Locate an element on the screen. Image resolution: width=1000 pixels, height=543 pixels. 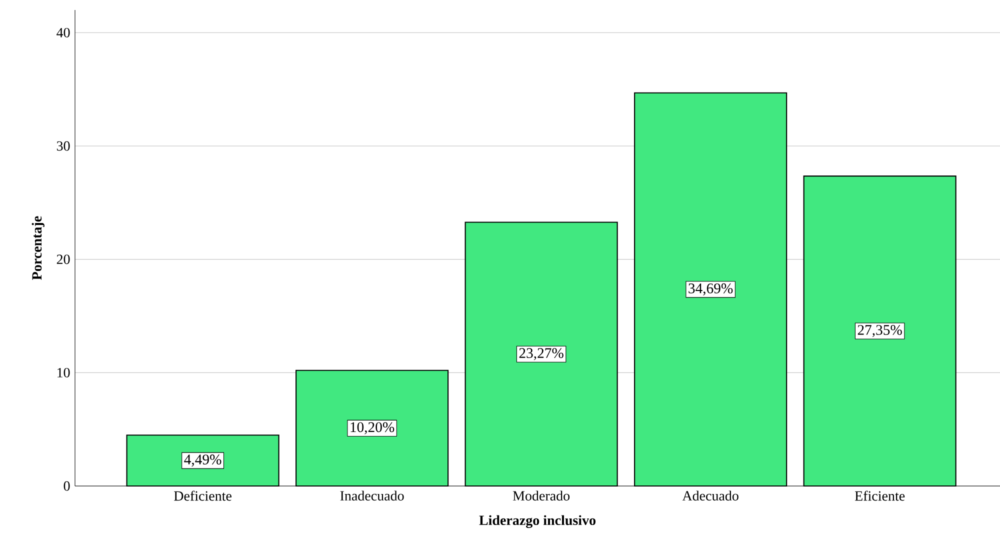
data-label: 34,69% is located at coordinates (710, 289).